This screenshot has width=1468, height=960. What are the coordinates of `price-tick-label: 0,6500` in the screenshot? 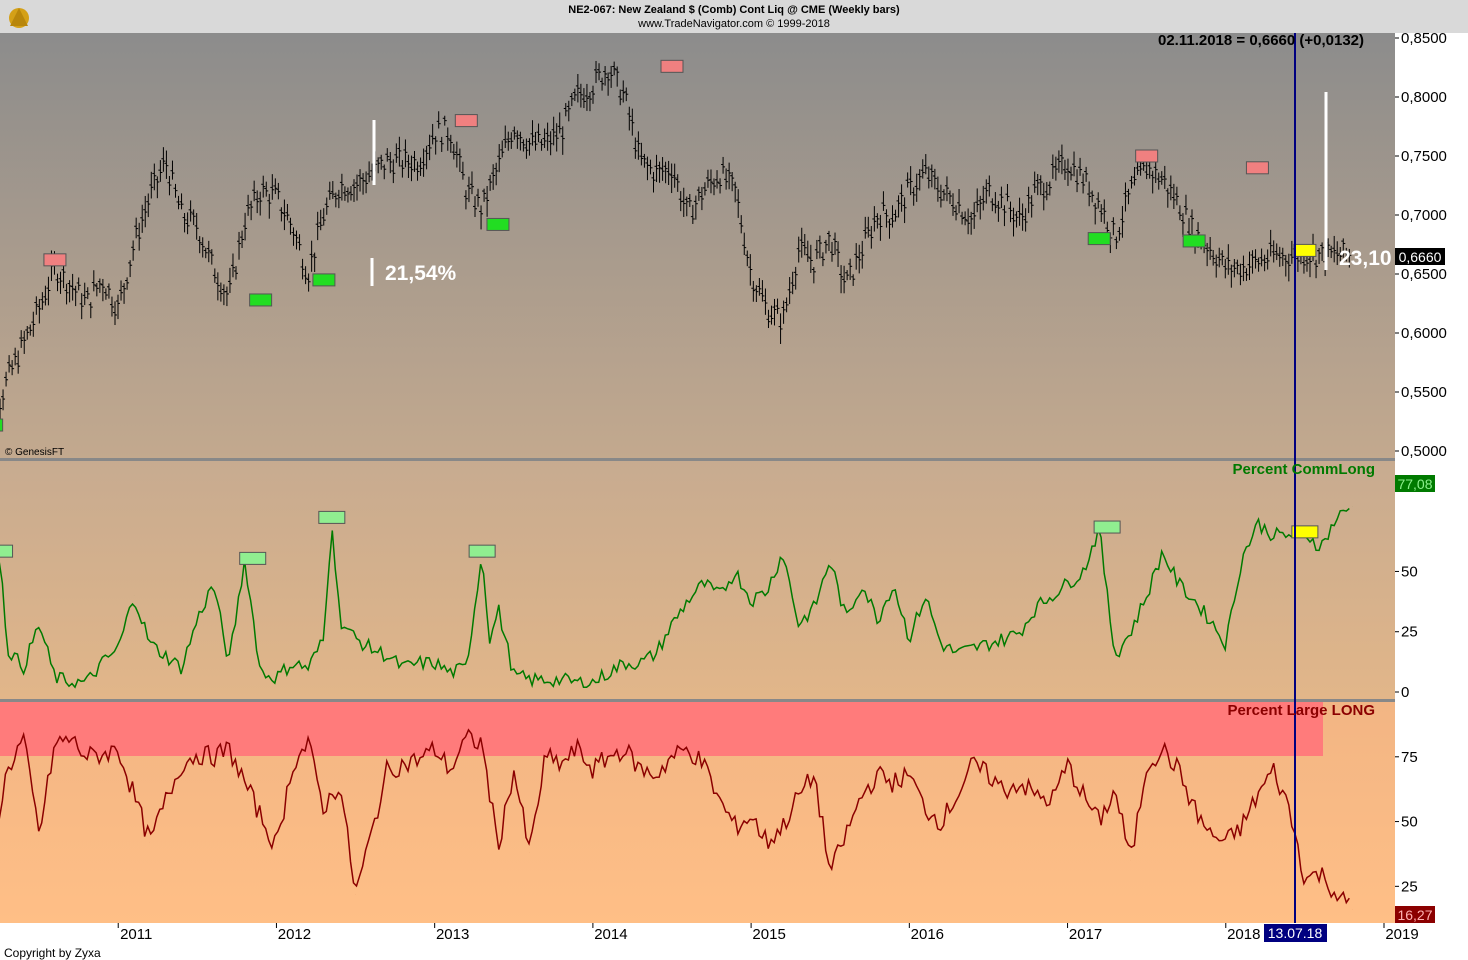 It's located at (1424, 274).